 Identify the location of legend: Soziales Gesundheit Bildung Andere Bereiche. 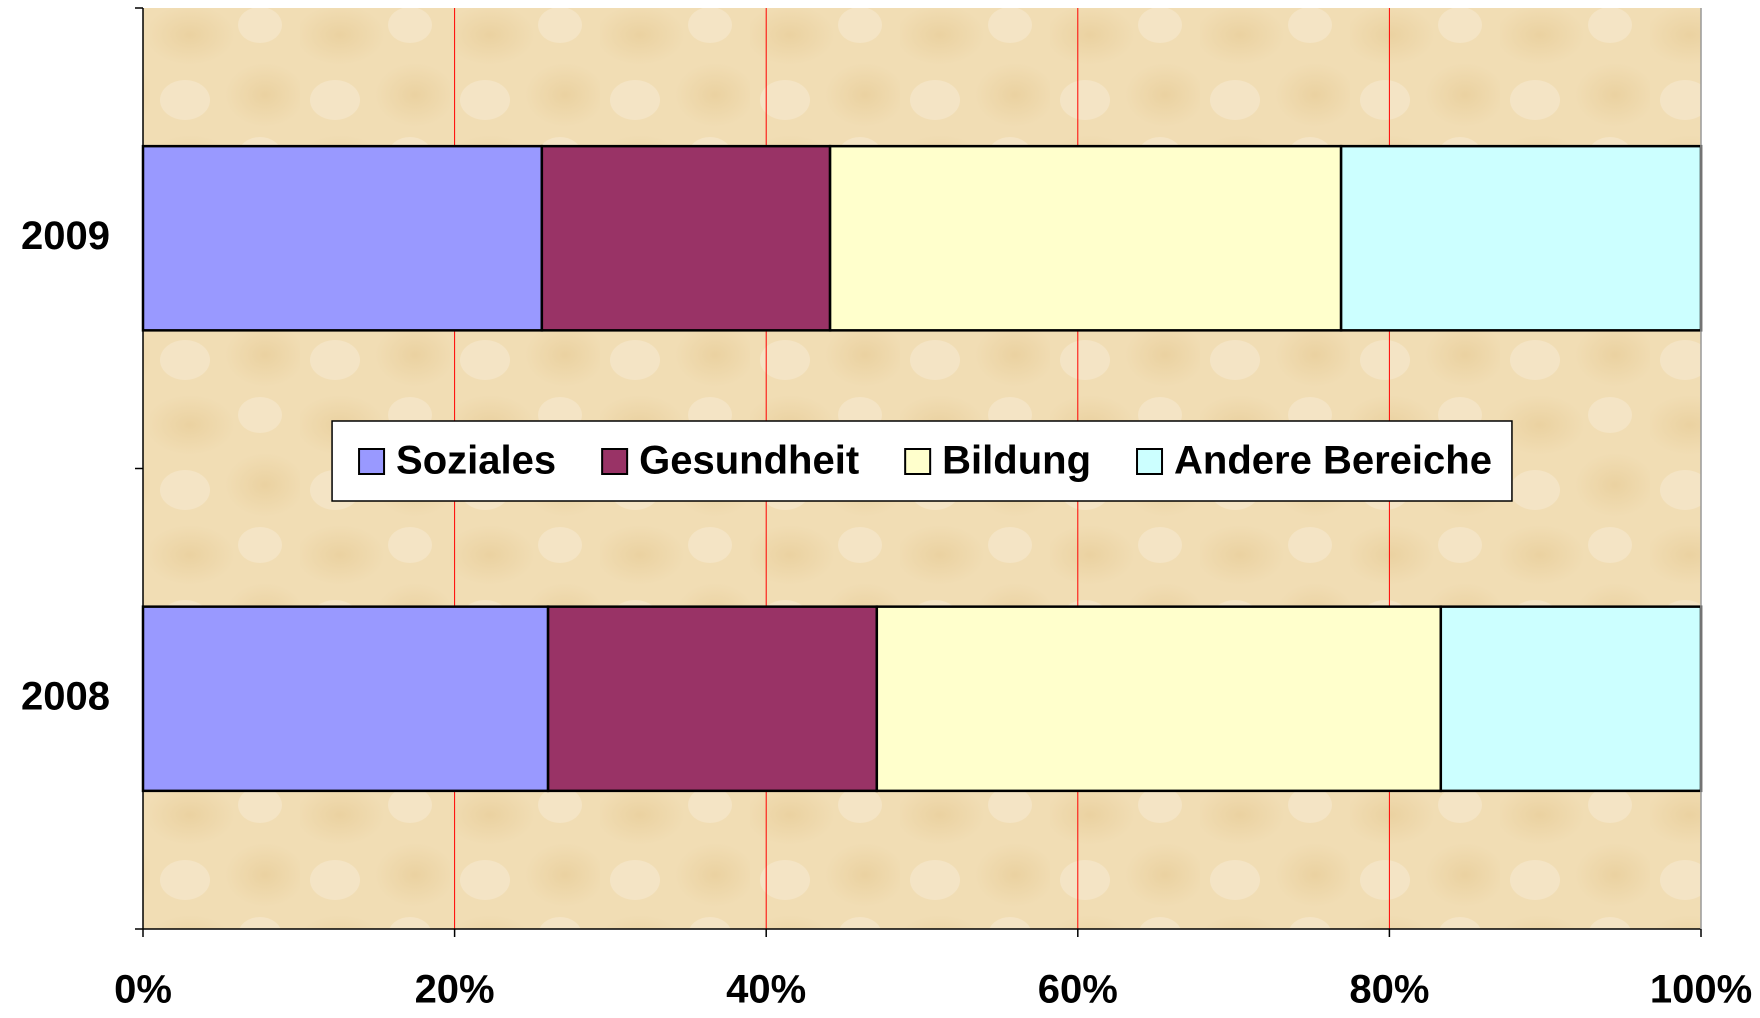
(922, 461).